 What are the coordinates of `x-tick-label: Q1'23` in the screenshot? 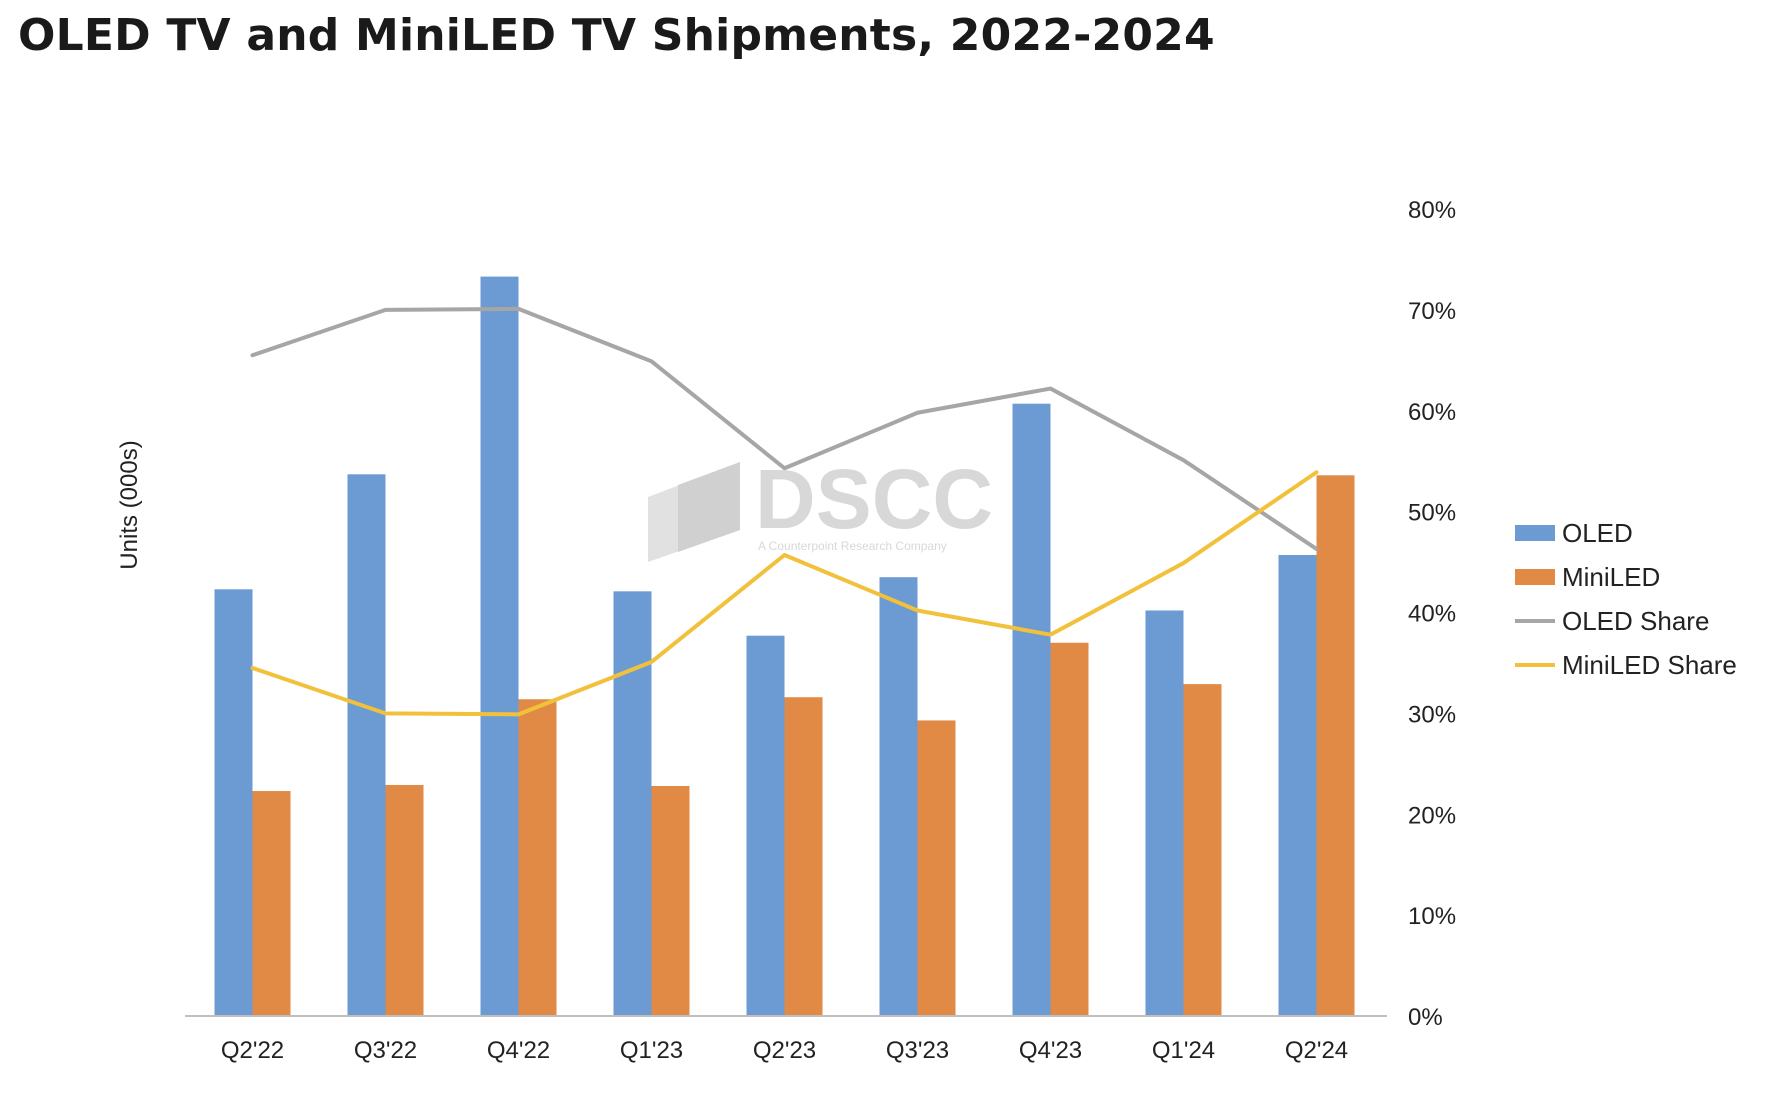 It's located at (651, 1050).